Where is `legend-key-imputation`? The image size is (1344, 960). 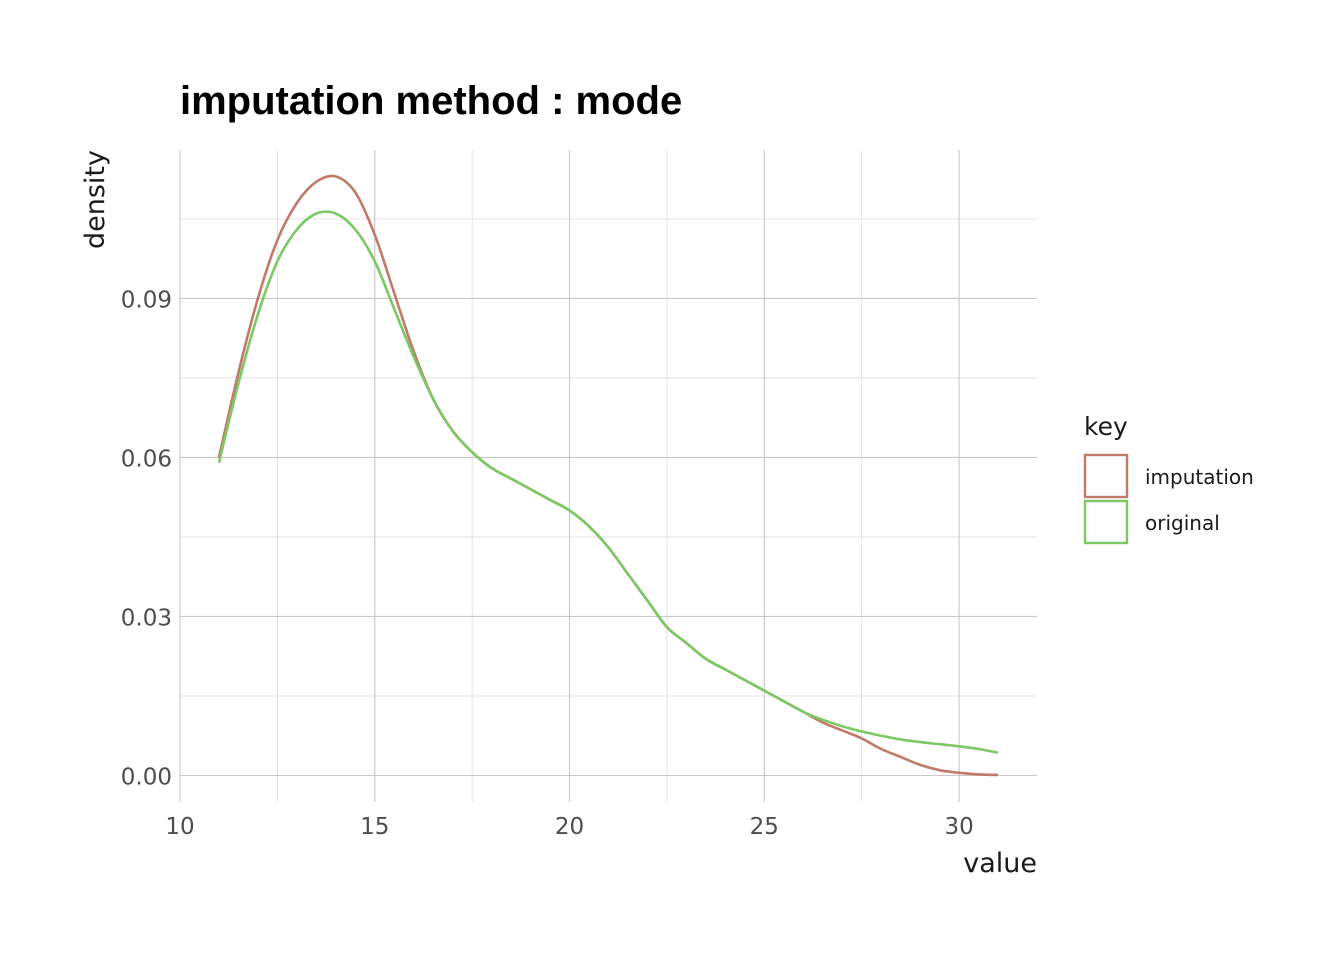 legend-key-imputation is located at coordinates (1106, 476).